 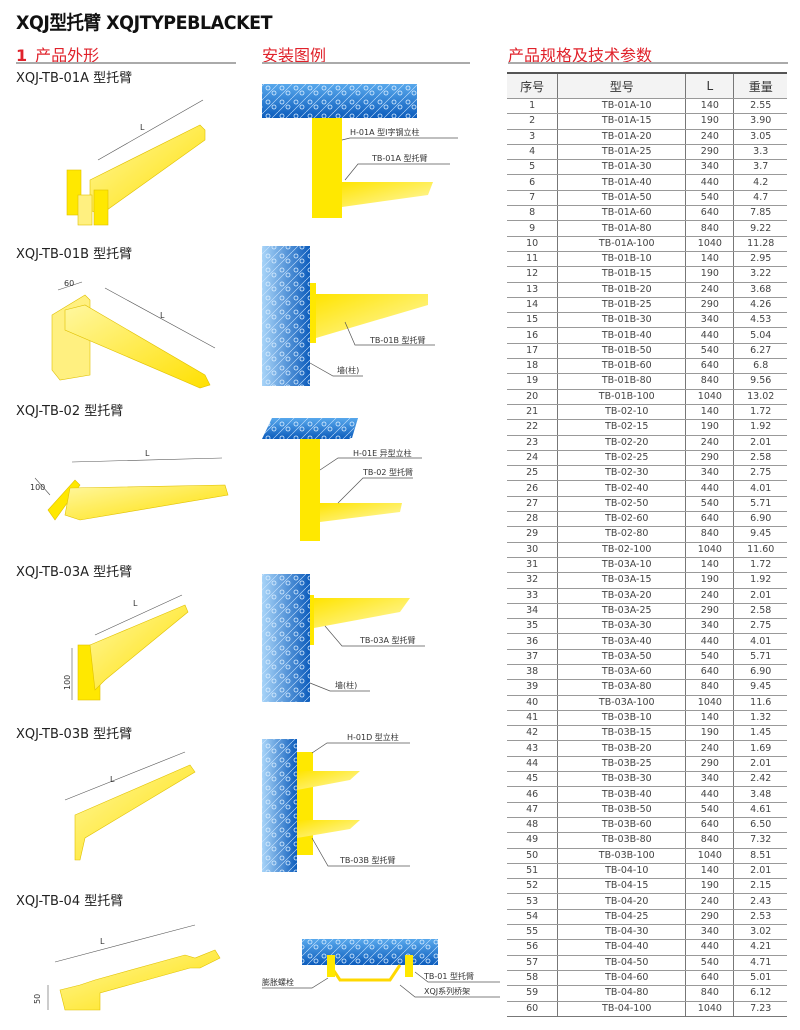 What do you see at coordinates (532, 106) in the screenshot?
I see `cell-index: 1` at bounding box center [532, 106].